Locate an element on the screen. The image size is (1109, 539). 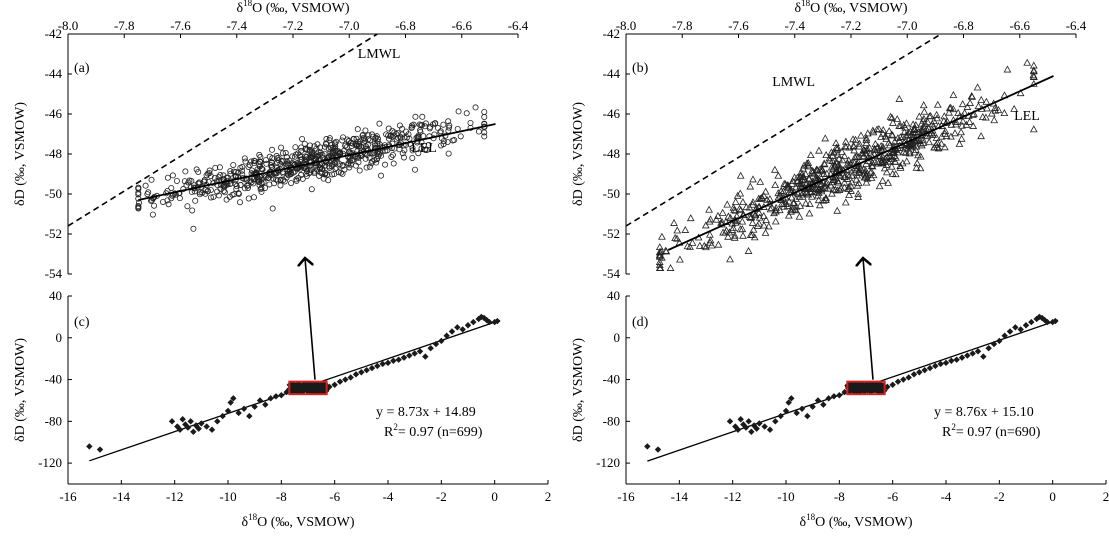
y-tick-label: -120 is located at coordinates (608, 462).